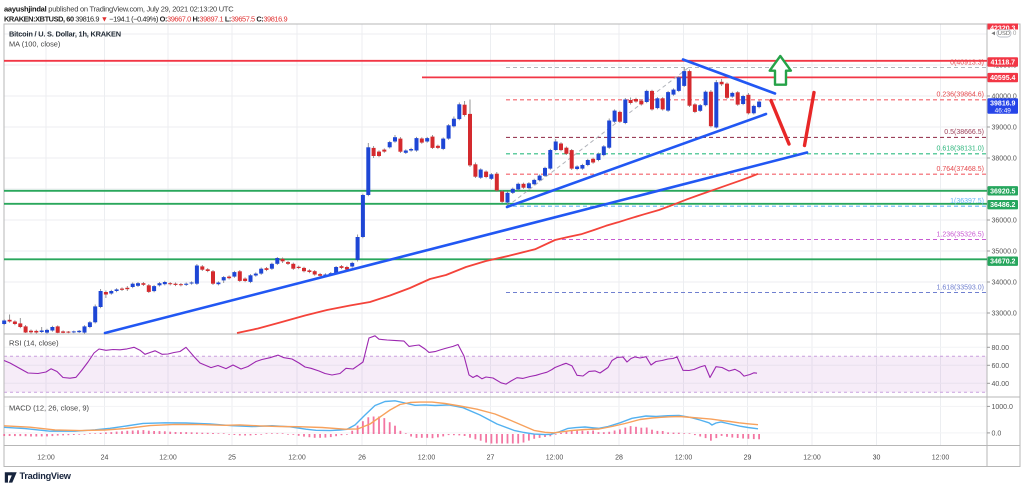 The width and height of the screenshot is (1024, 486). I want to click on svg-text: 40.00, so click(1001, 384).